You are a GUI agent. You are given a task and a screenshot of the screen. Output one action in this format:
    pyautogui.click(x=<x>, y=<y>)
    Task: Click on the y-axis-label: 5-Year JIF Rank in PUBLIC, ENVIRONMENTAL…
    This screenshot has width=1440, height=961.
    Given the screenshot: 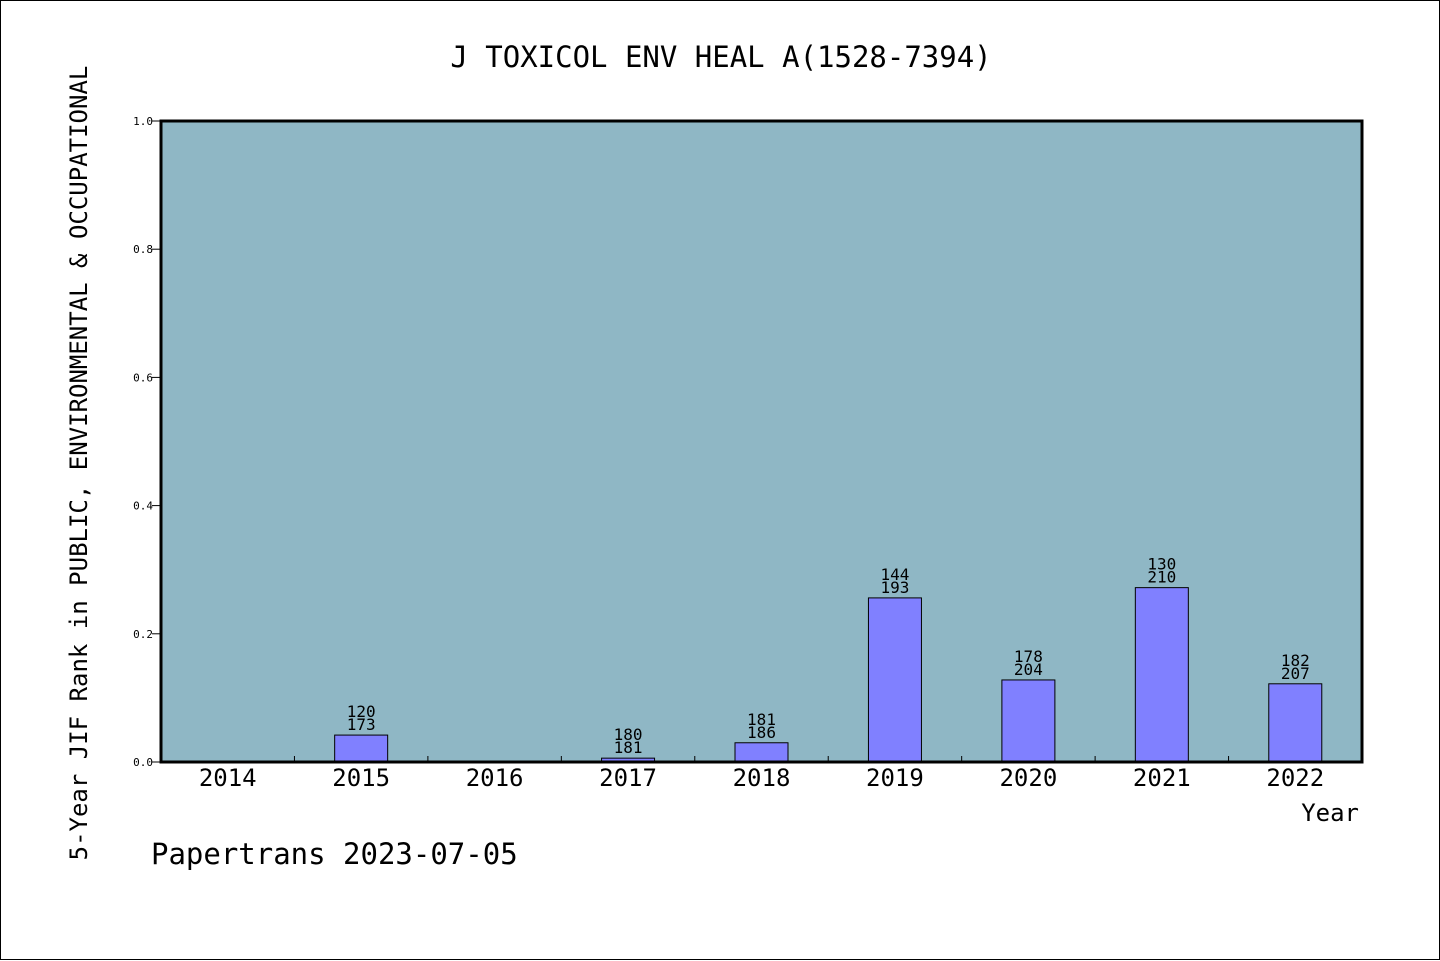 What is the action you would take?
    pyautogui.click(x=79, y=463)
    